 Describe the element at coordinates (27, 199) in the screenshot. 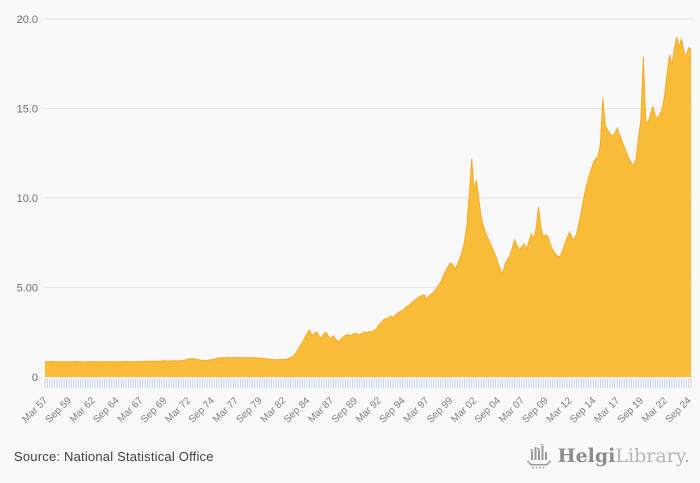

I see `y-axis-tick-label: 10.0` at that location.